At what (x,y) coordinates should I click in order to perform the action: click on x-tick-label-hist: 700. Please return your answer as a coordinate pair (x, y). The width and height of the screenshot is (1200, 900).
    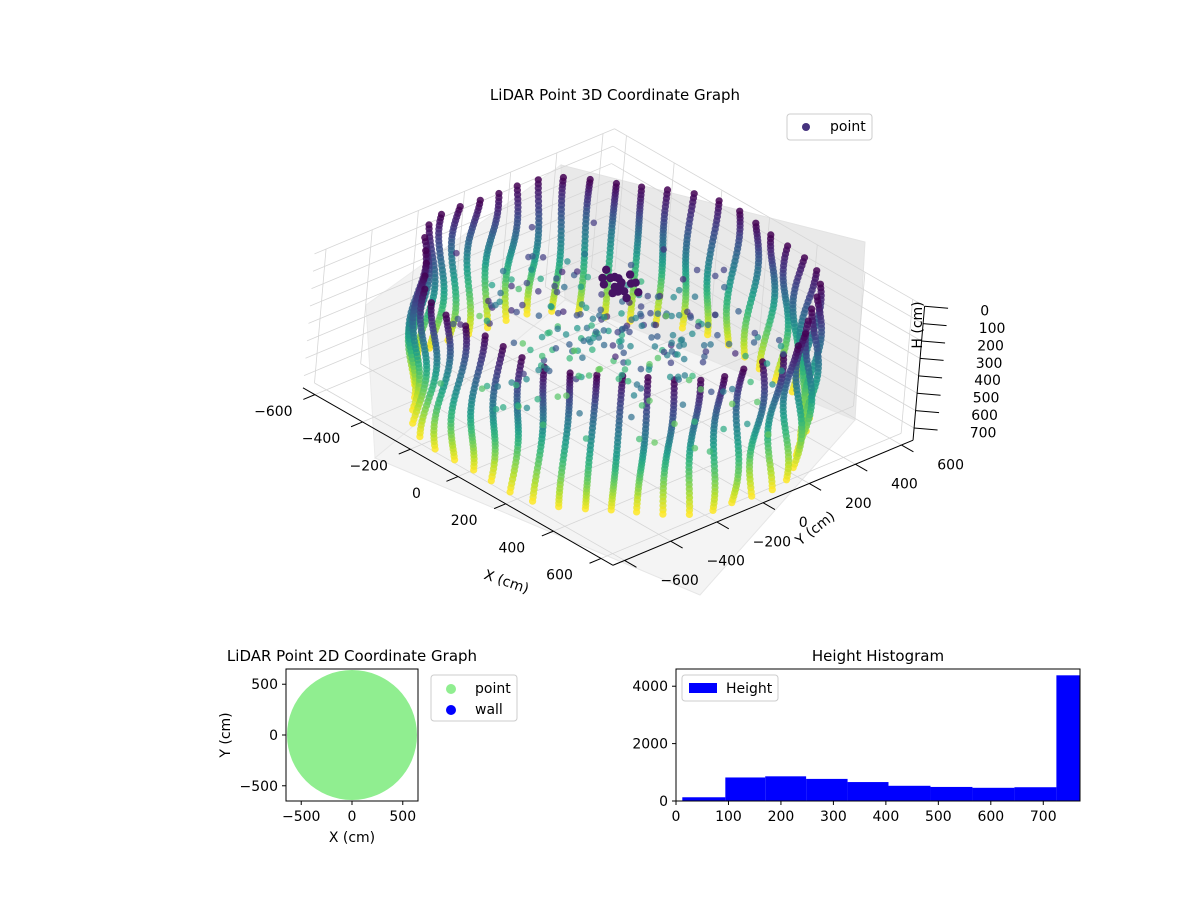
    Looking at the image, I should click on (1043, 817).